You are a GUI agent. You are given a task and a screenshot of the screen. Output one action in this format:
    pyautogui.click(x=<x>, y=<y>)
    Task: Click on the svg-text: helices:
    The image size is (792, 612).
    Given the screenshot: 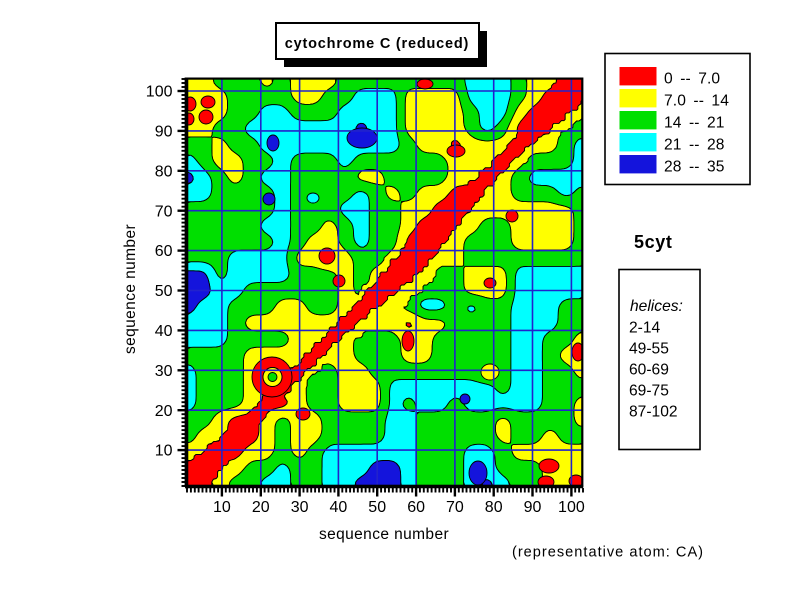 What is the action you would take?
    pyautogui.click(x=656, y=306)
    